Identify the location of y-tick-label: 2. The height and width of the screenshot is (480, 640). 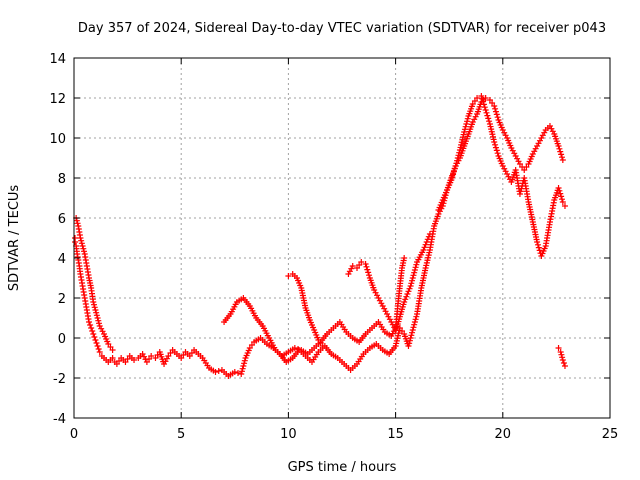
(62, 299).